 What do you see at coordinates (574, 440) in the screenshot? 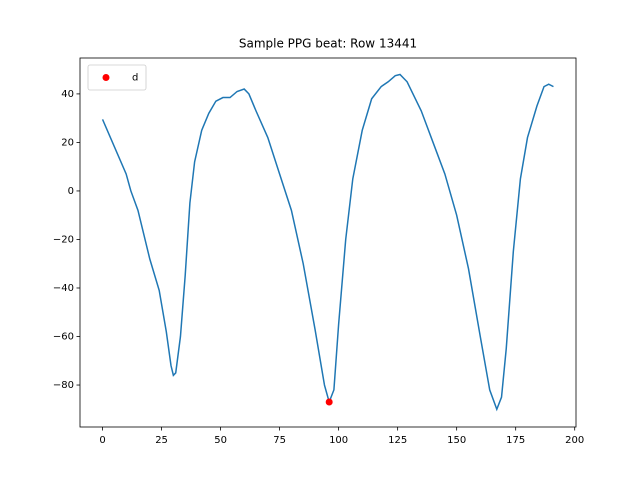
I see `x-tick-label: 200` at bounding box center [574, 440].